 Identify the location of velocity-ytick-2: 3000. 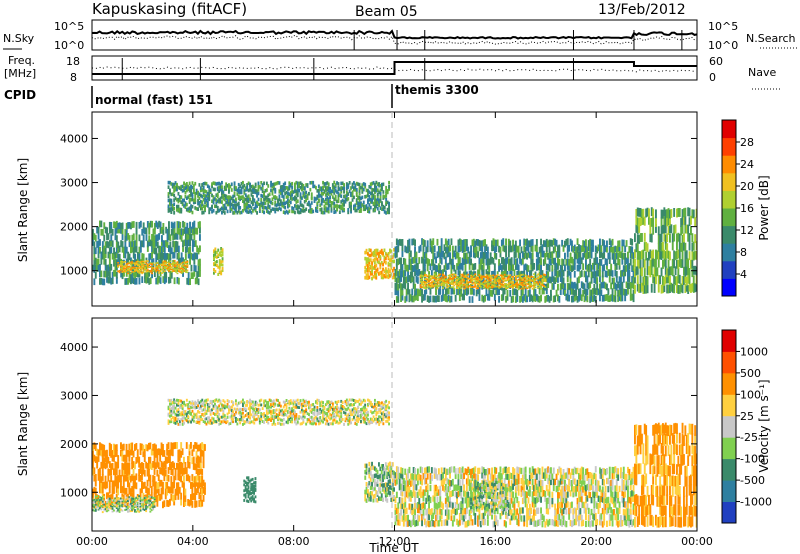
(74, 395).